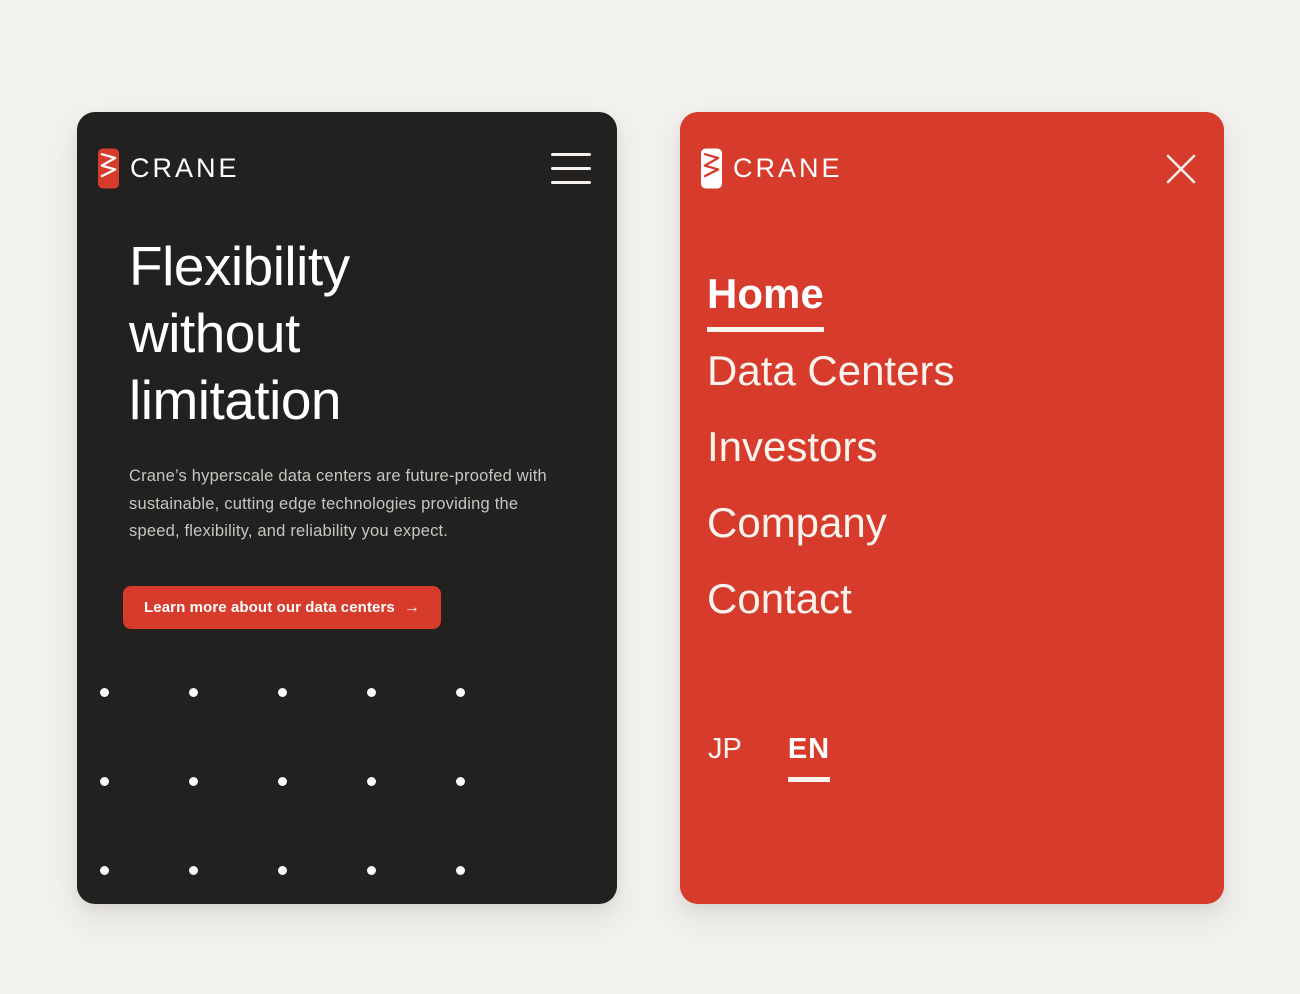  I want to click on close-menu-button, so click(1181, 169).